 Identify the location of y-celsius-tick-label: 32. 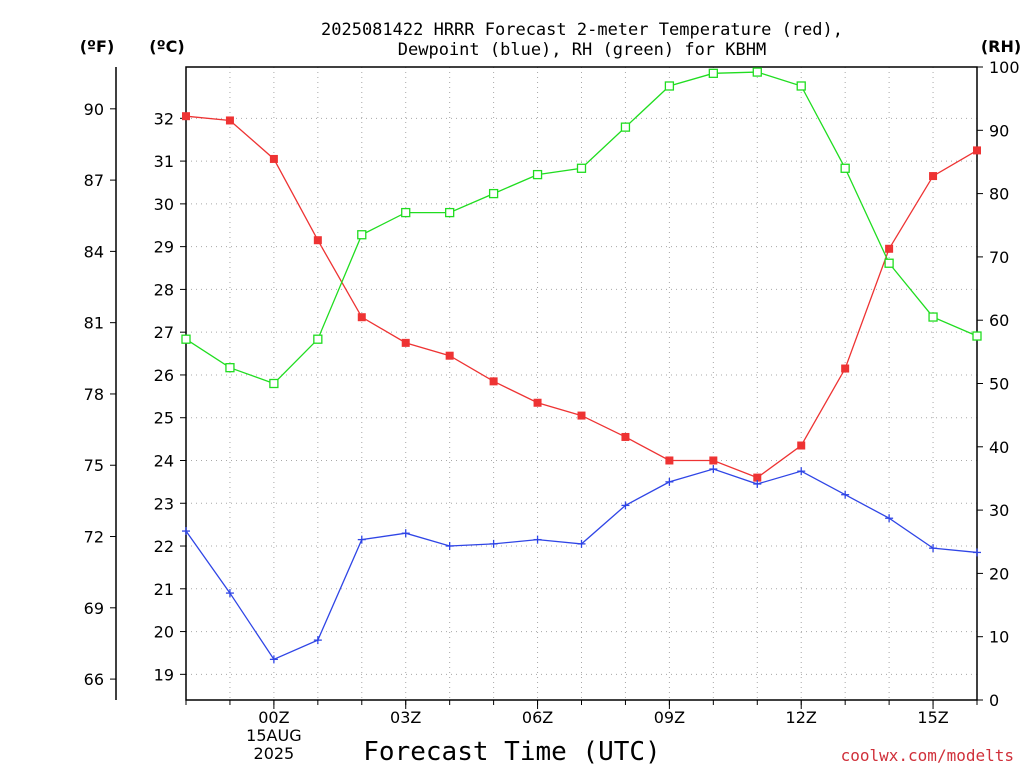
(164, 118).